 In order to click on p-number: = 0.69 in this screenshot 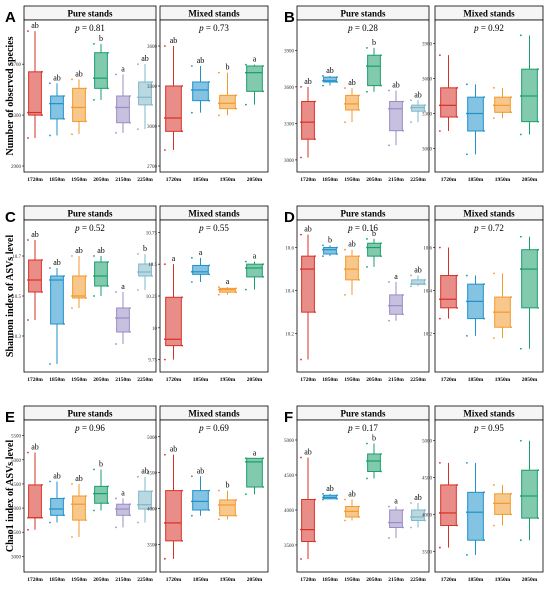, I will do `click(217, 428)`.